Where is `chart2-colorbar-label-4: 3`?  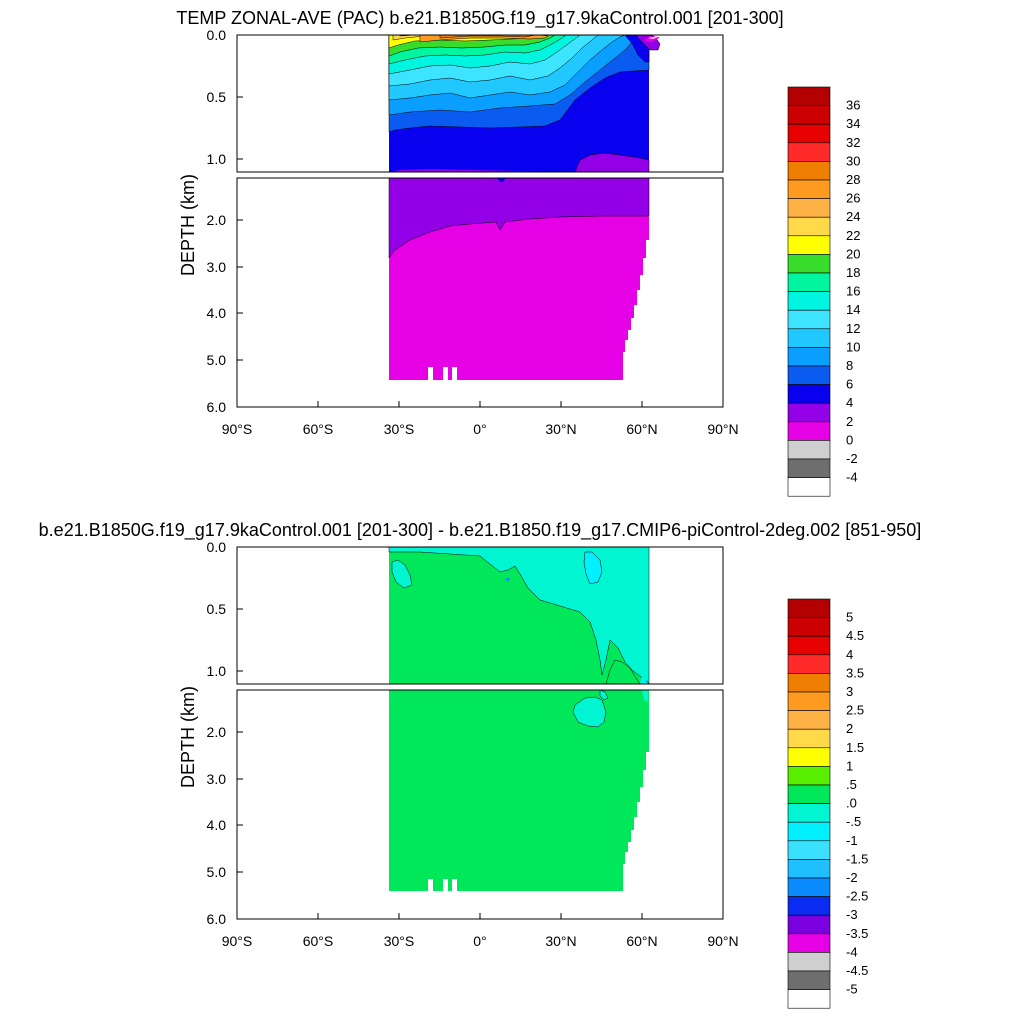 chart2-colorbar-label-4: 3 is located at coordinates (849, 691).